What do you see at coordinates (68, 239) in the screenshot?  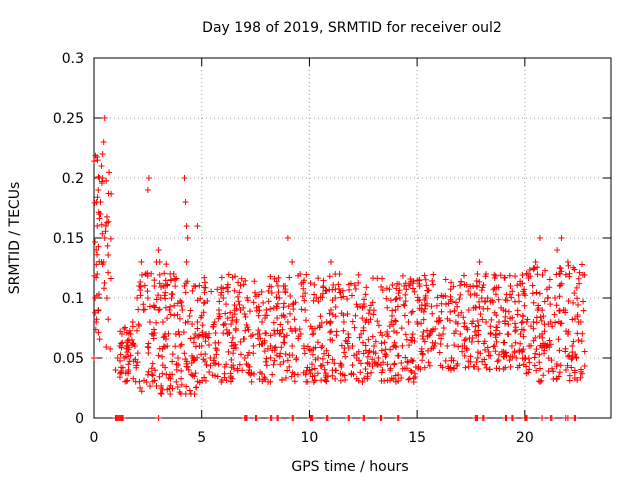 I see `y-tick-label: 0.15` at bounding box center [68, 239].